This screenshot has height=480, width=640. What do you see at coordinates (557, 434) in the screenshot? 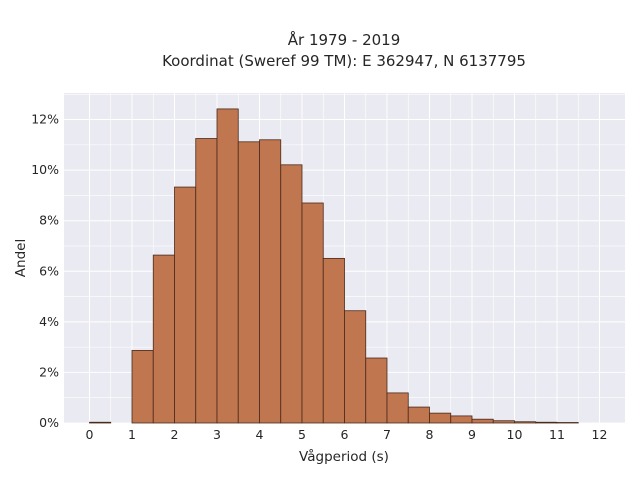
I see `x-tick-label: 11` at bounding box center [557, 434].